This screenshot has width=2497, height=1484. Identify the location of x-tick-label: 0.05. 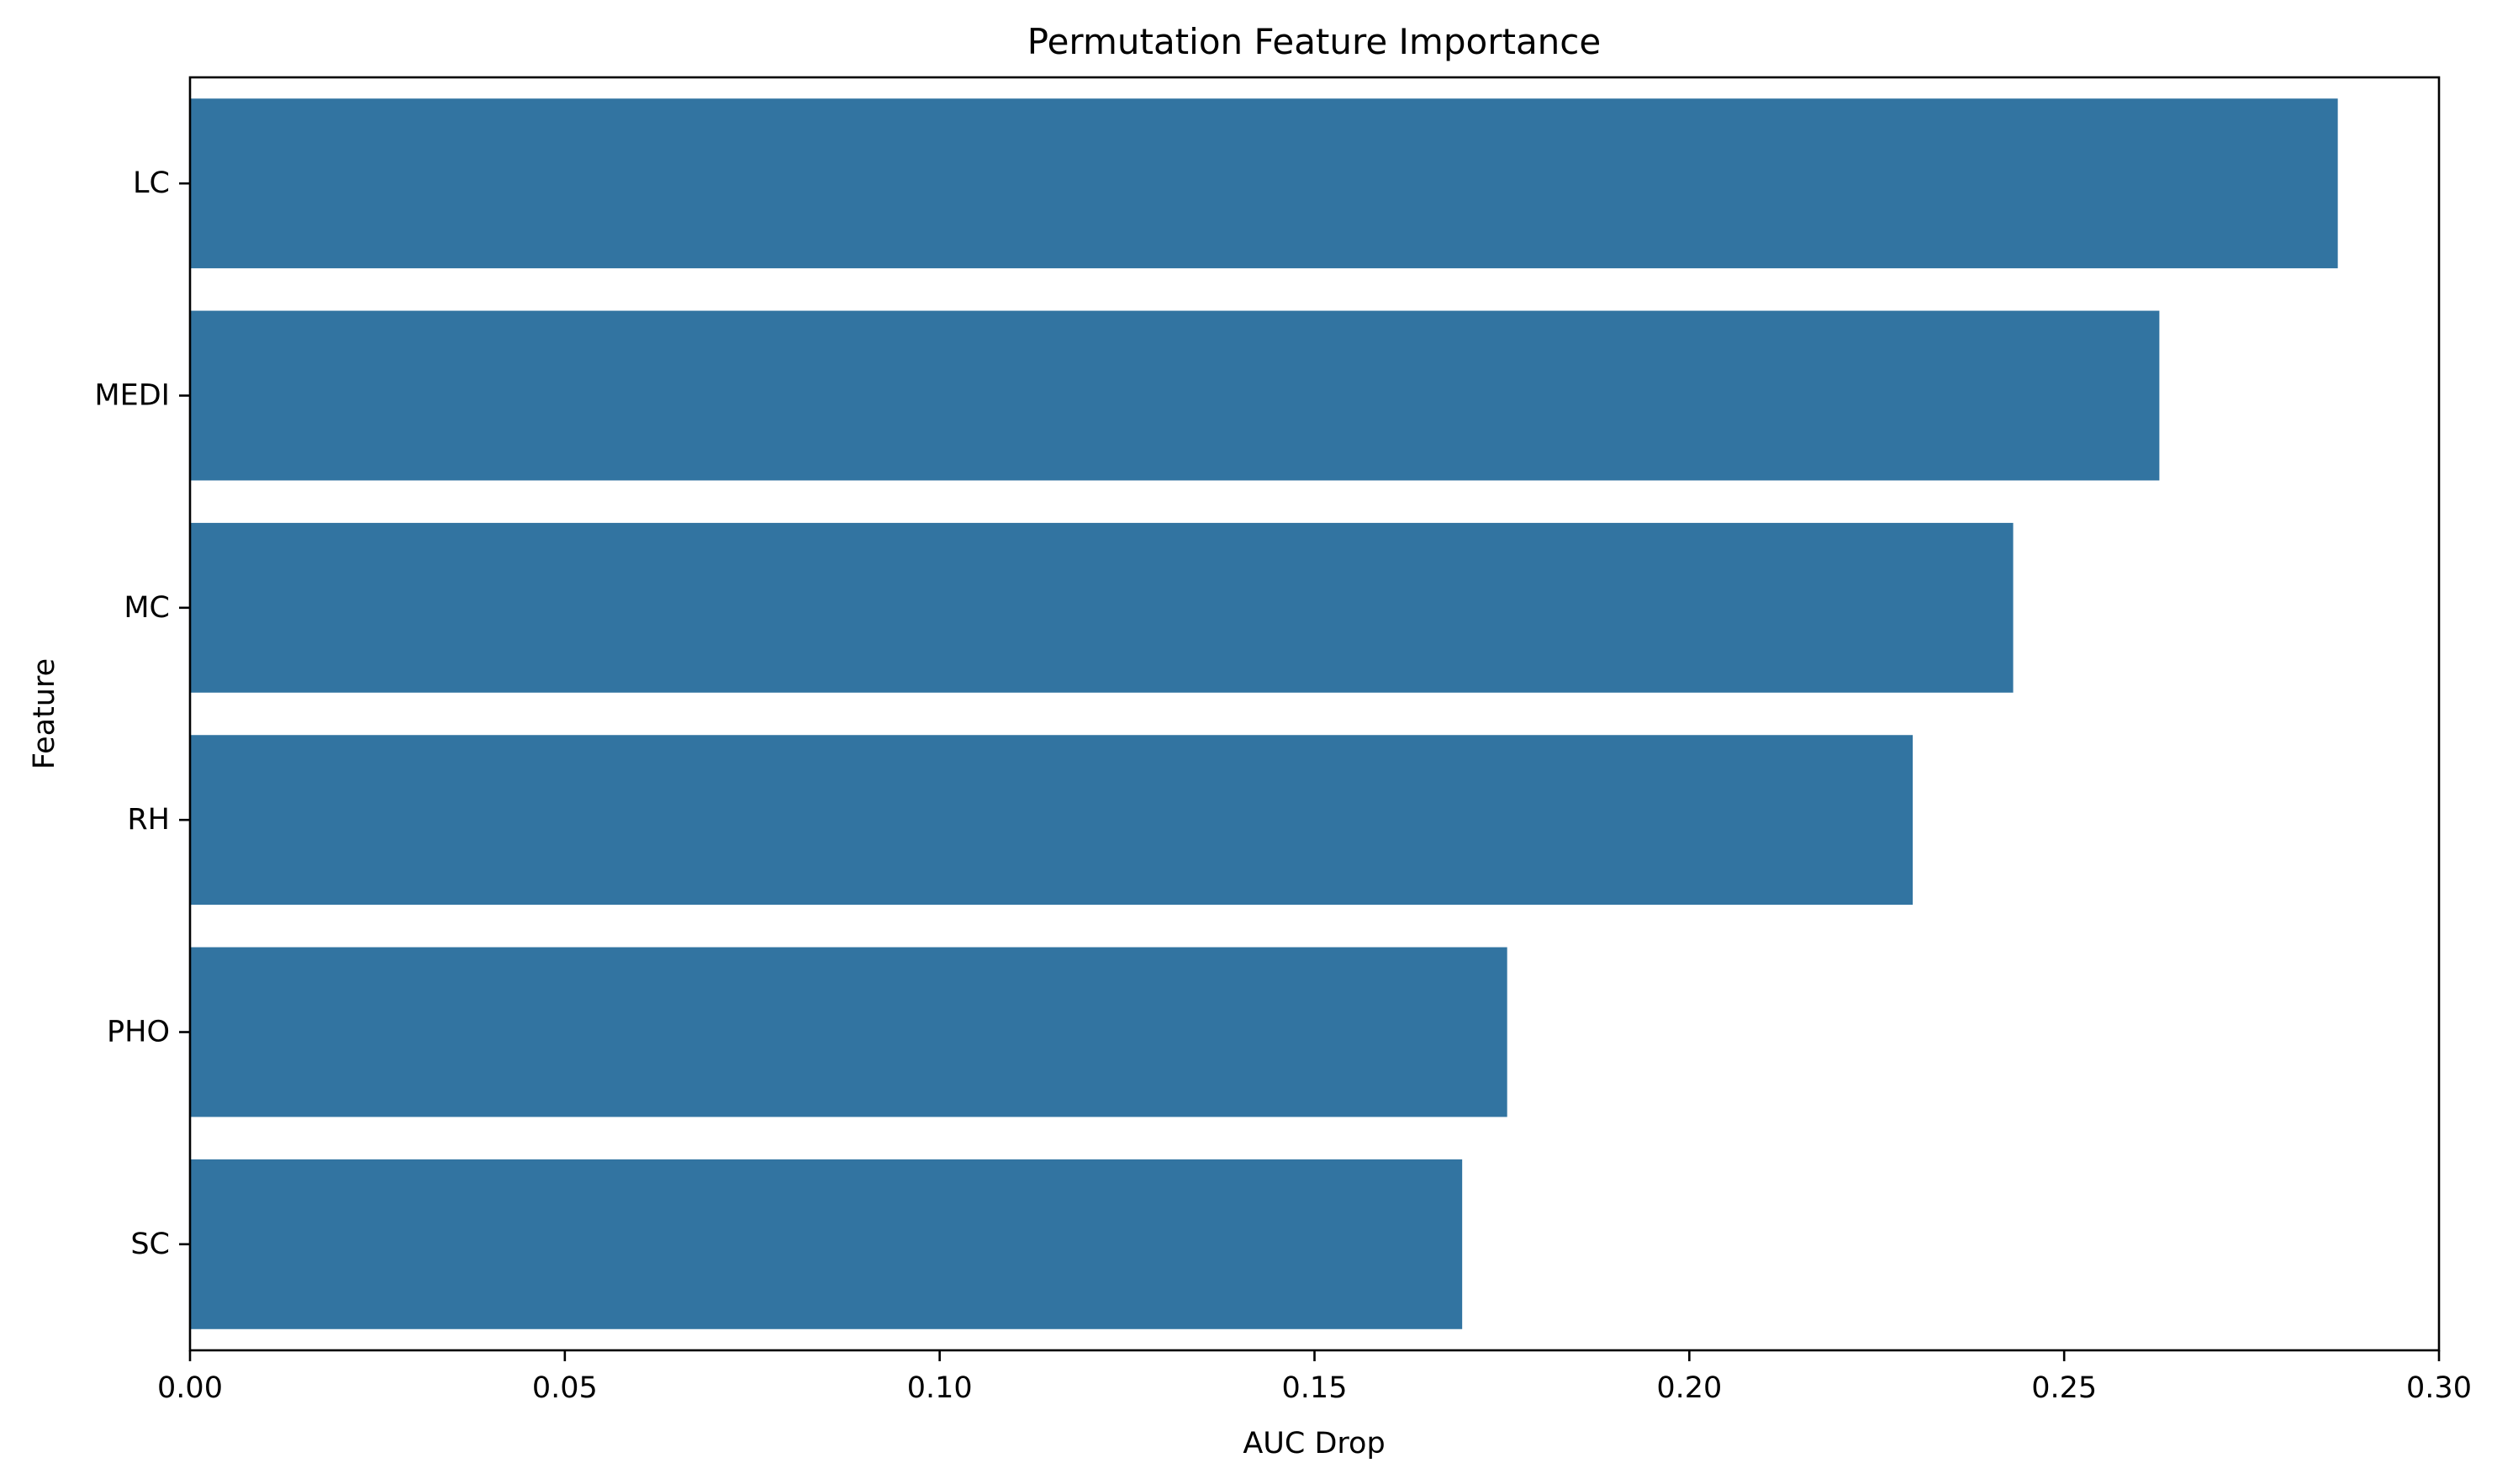
(565, 1388).